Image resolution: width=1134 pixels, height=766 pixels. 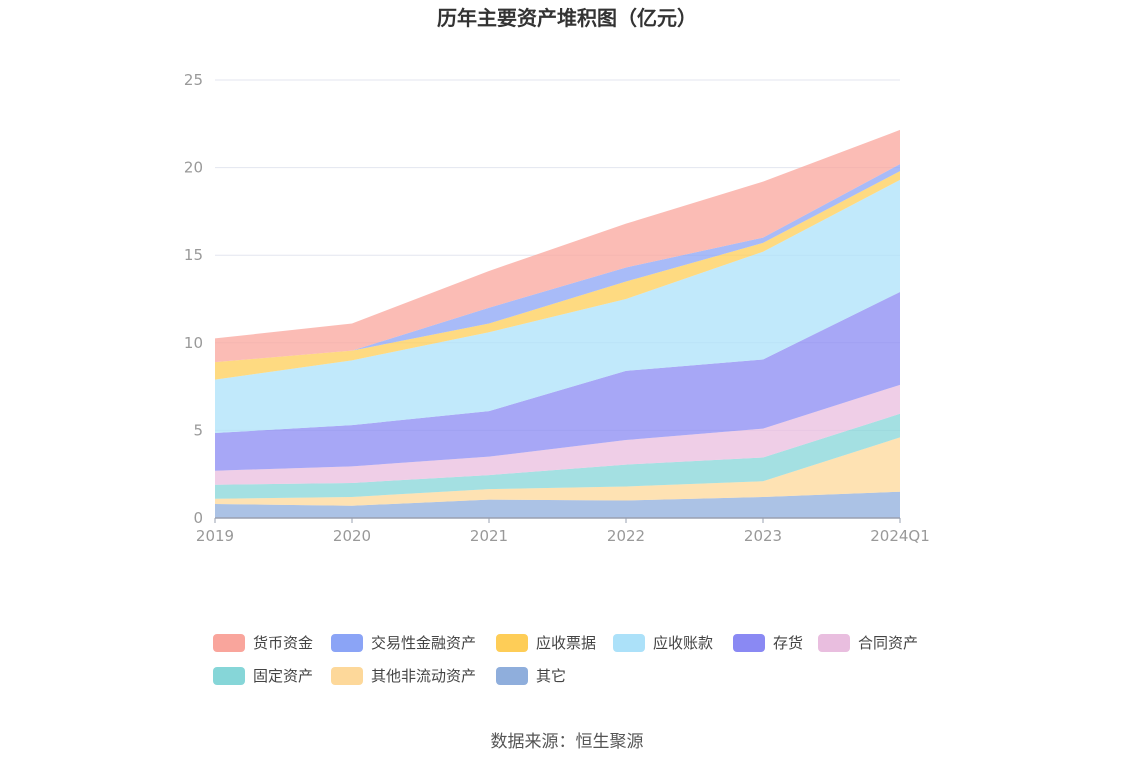 What do you see at coordinates (193, 343) in the screenshot?
I see `y-tick-label: 10` at bounding box center [193, 343].